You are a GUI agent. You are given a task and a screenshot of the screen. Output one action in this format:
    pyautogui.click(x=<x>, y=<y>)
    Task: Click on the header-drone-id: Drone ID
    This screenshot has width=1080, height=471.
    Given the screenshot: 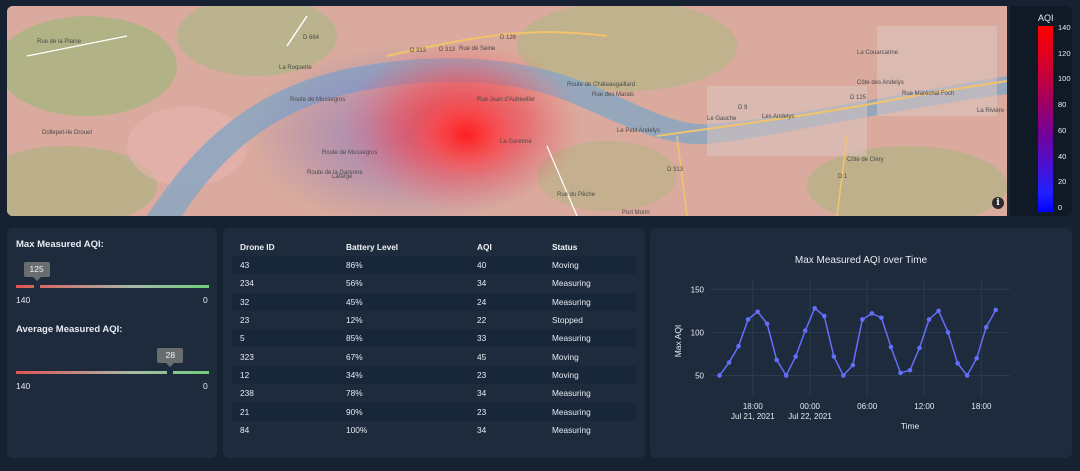 What is the action you would take?
    pyautogui.click(x=257, y=247)
    